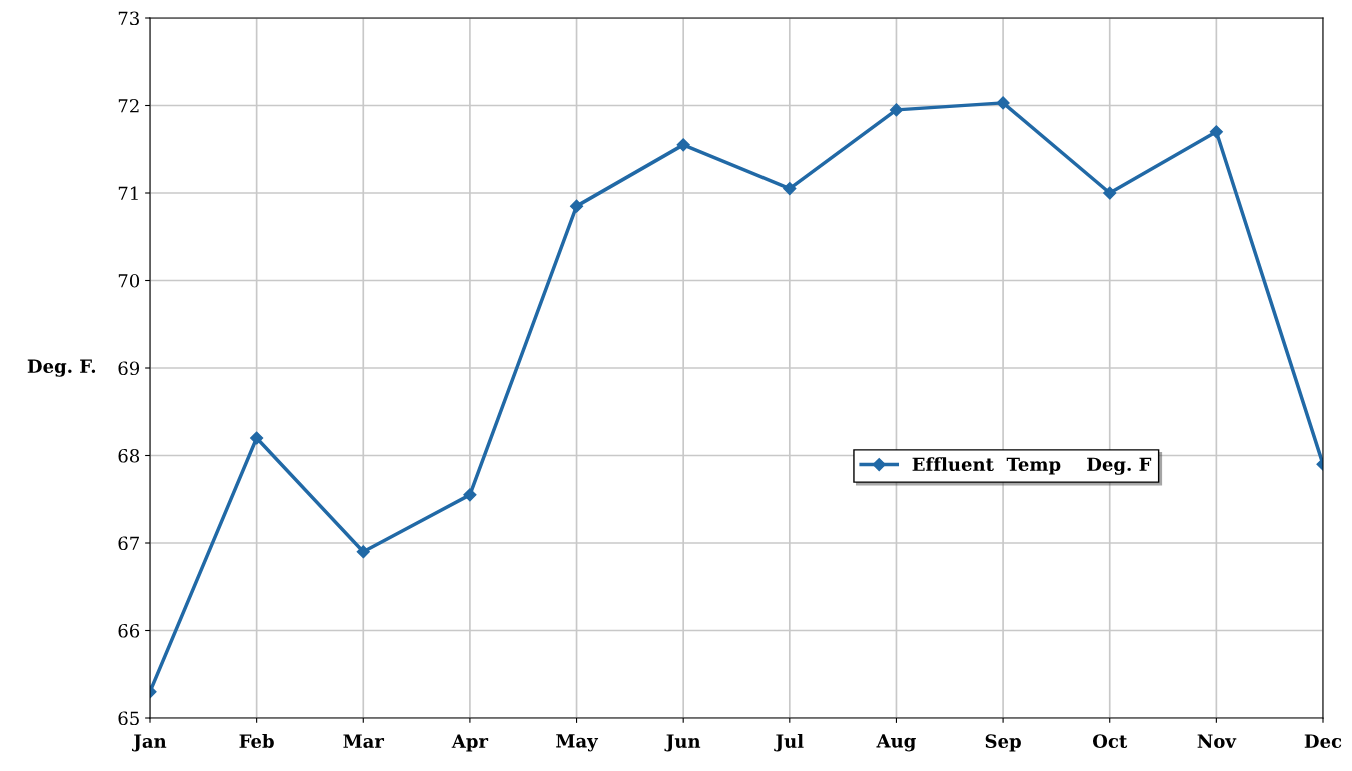 The width and height of the screenshot is (1352, 771). I want to click on x-tick-label: Nov, so click(1217, 741).